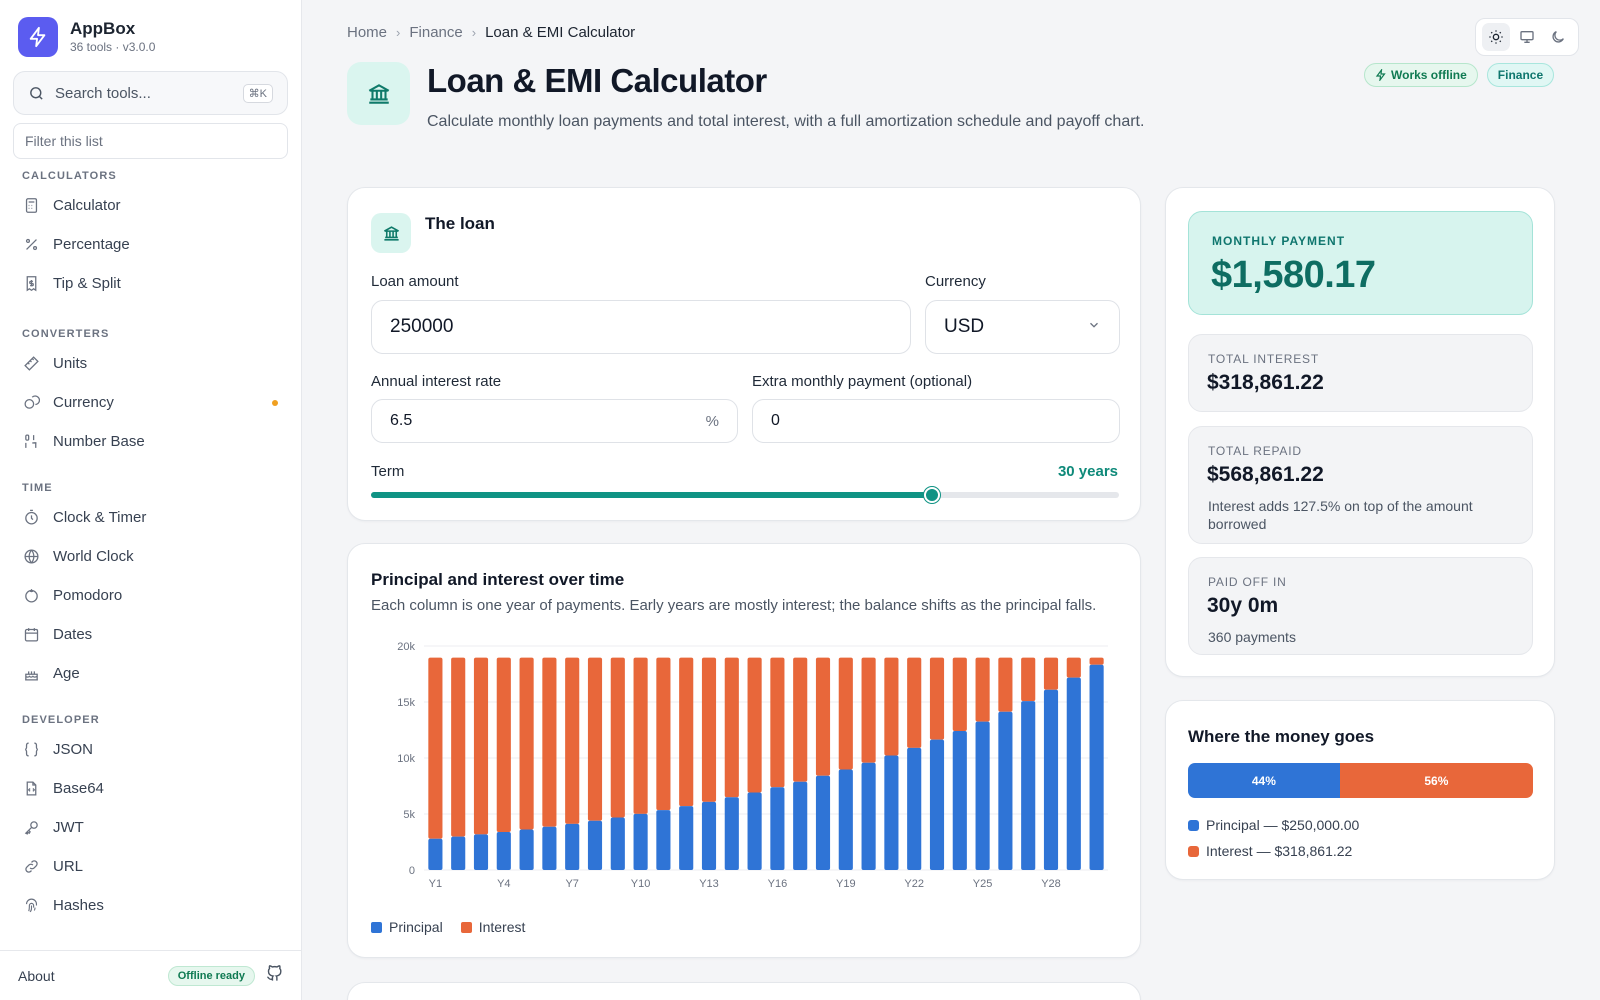  What do you see at coordinates (151, 441) in the screenshot?
I see `sidebar-item-number-base: Number Base` at bounding box center [151, 441].